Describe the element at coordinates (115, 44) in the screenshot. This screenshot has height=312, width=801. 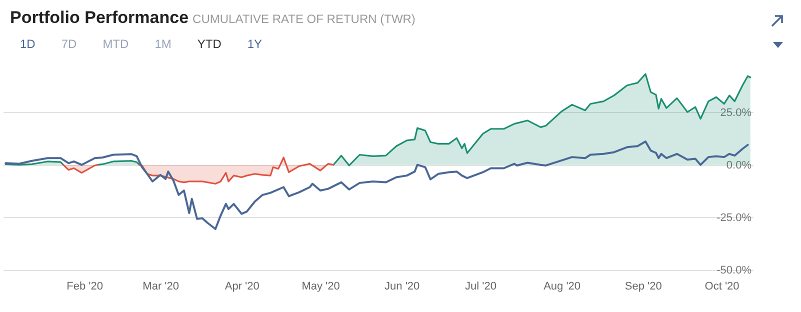
I see `text: MTD` at that location.